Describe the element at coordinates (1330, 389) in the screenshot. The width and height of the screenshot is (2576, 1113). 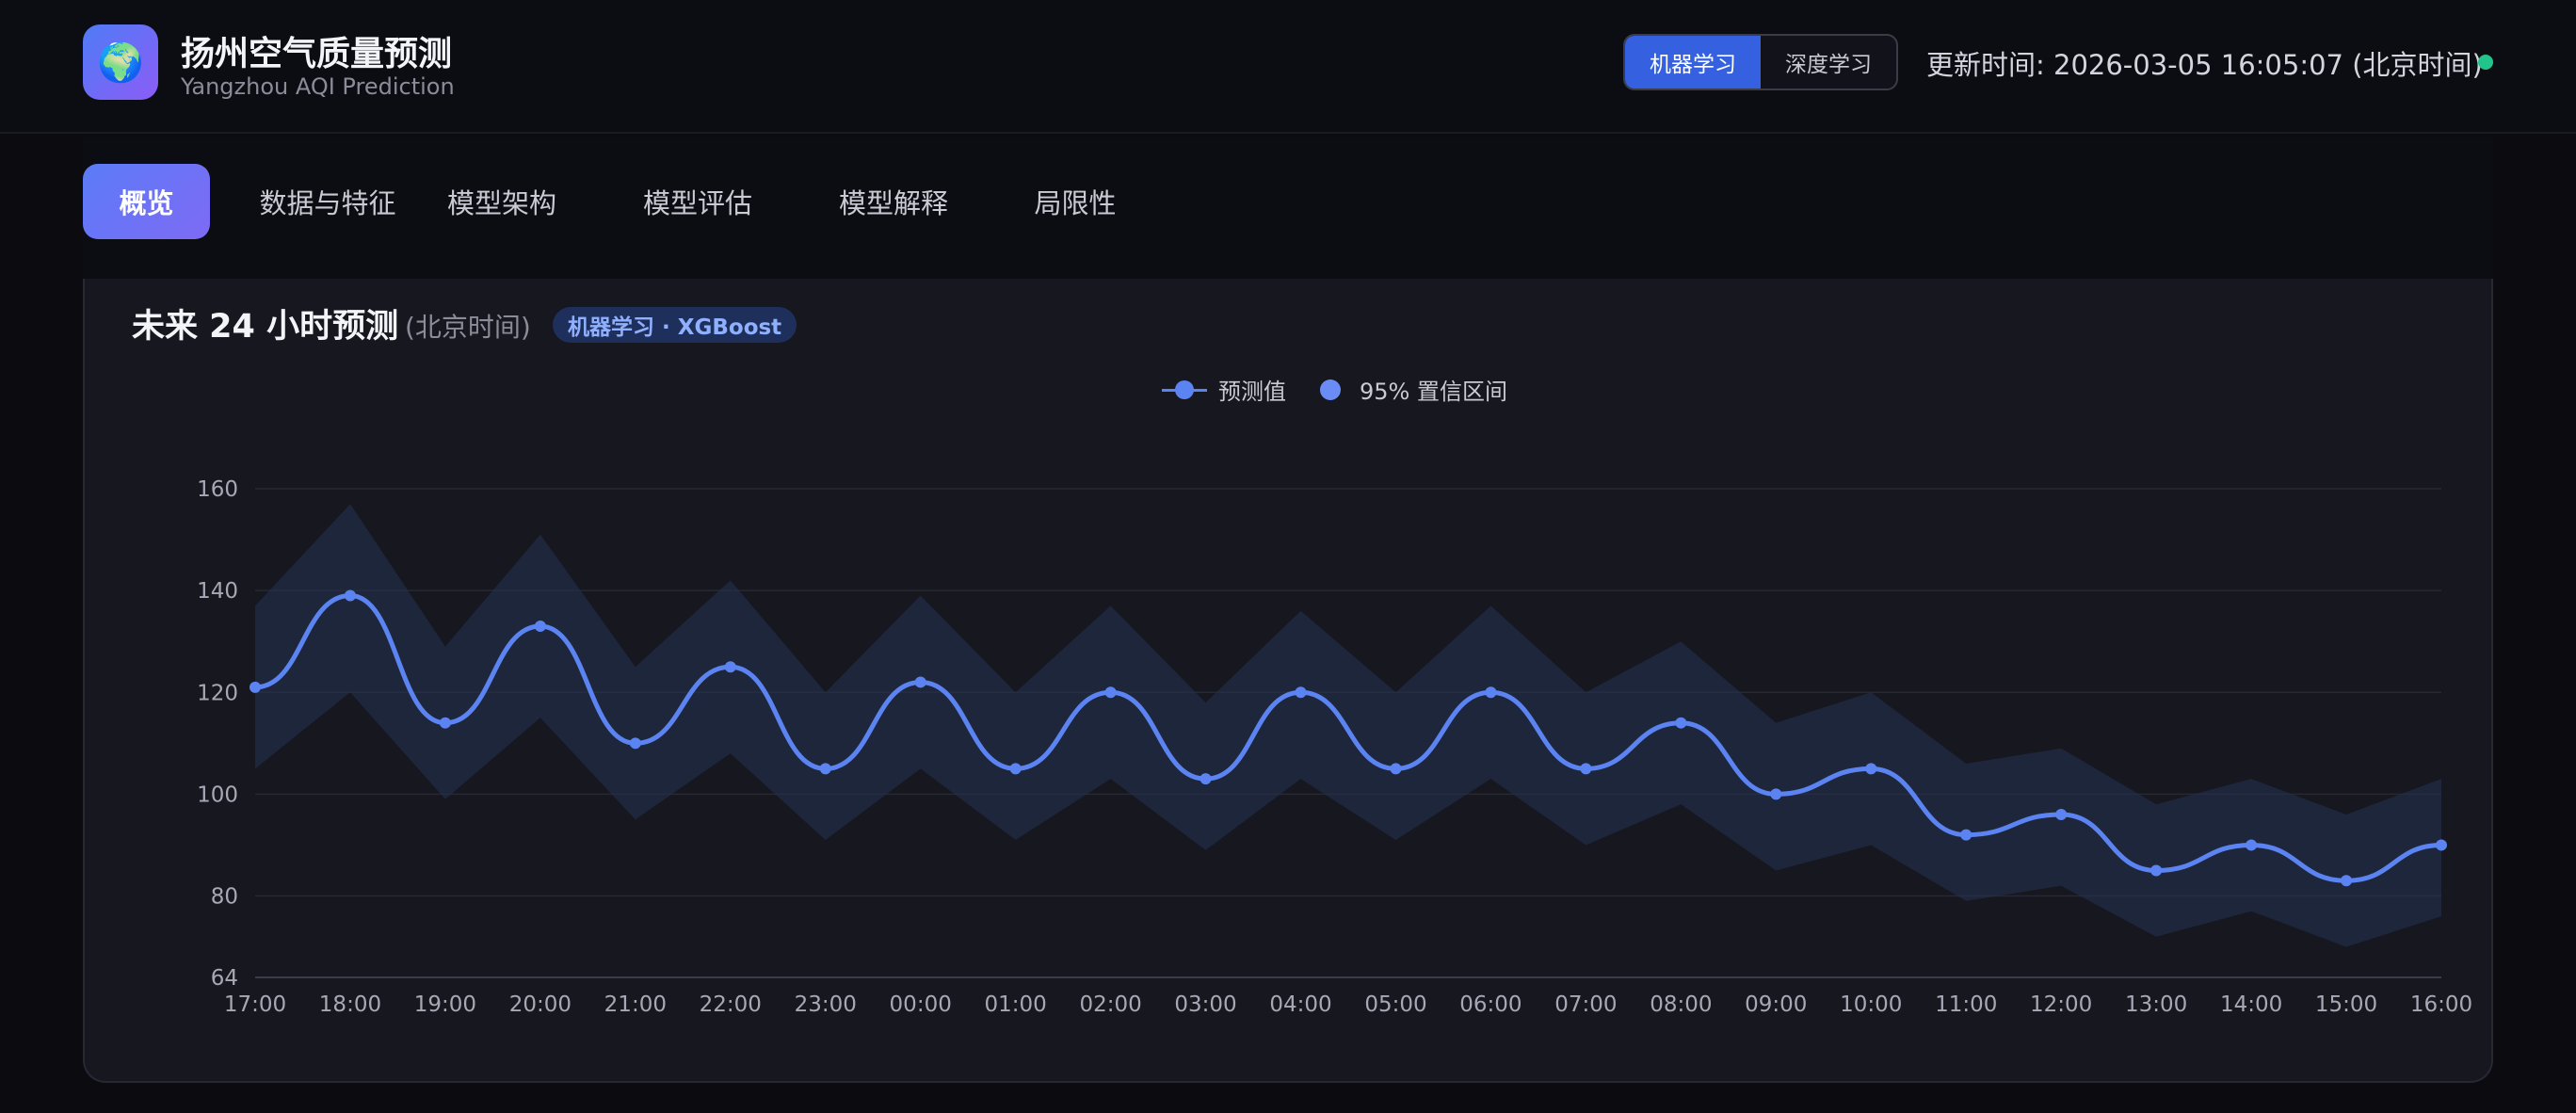
I see `legend-confidence-marker` at that location.